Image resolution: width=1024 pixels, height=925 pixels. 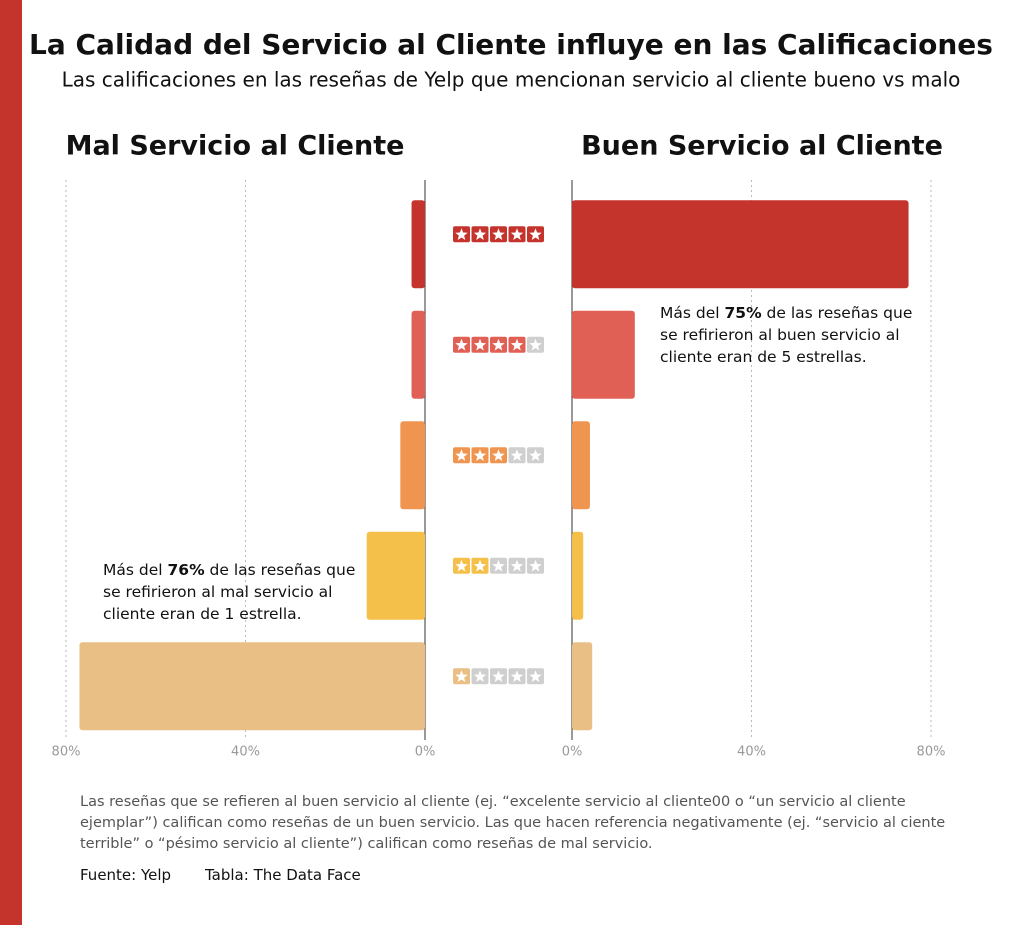 I want to click on credit: Tabla: The Data Face, so click(x=283, y=875).